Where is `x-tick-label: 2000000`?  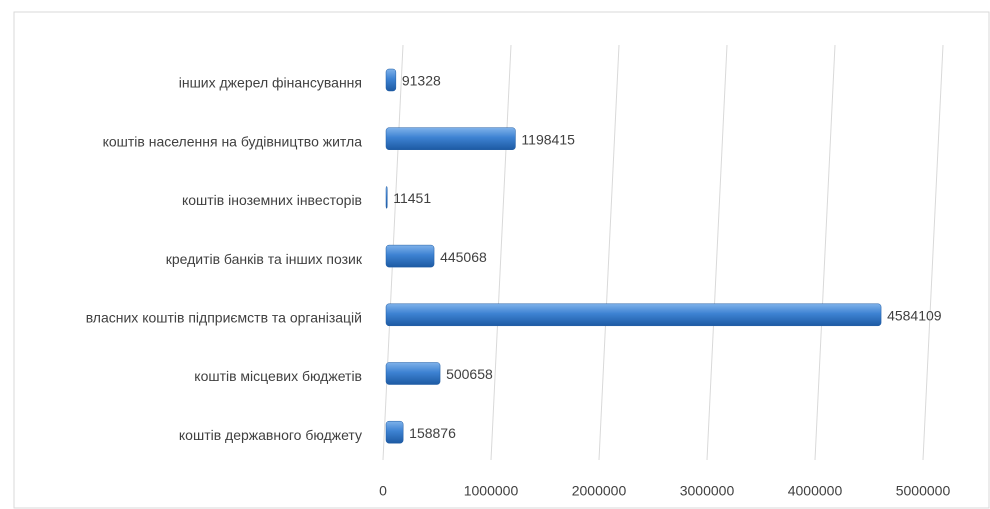
x-tick-label: 2000000 is located at coordinates (599, 491).